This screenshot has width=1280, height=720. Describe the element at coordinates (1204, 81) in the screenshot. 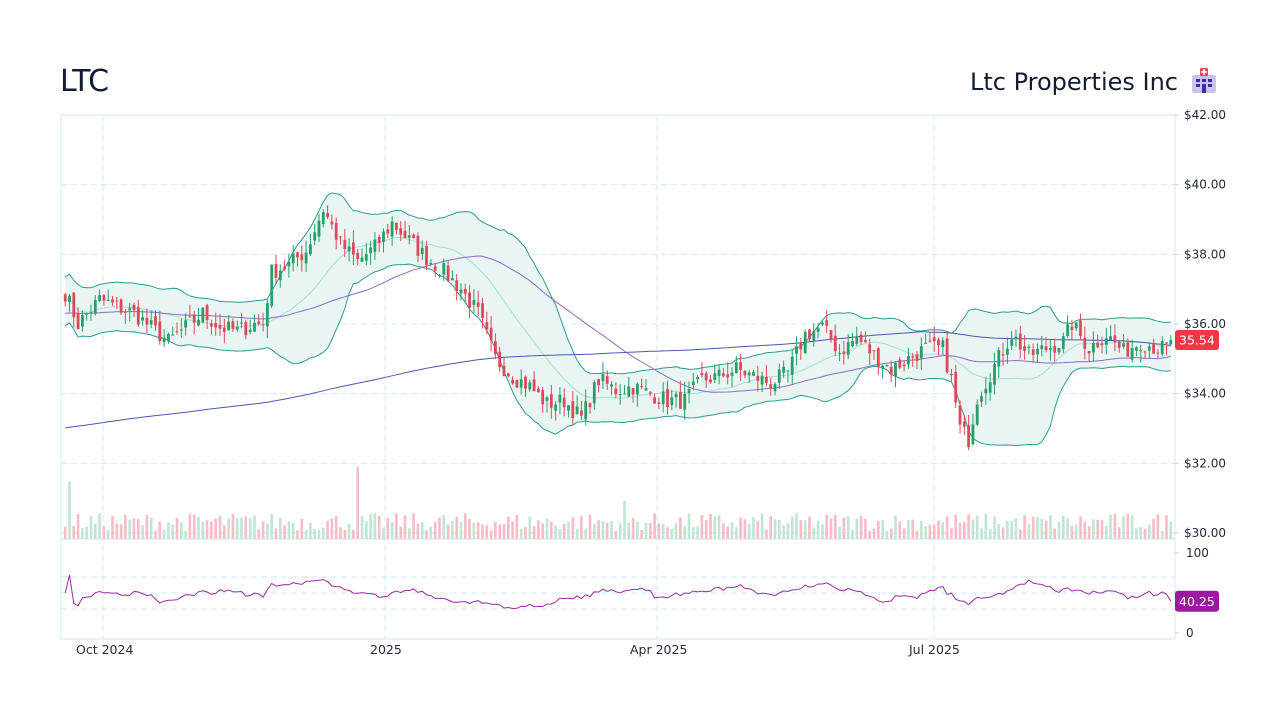

I see `hospital-icon` at that location.